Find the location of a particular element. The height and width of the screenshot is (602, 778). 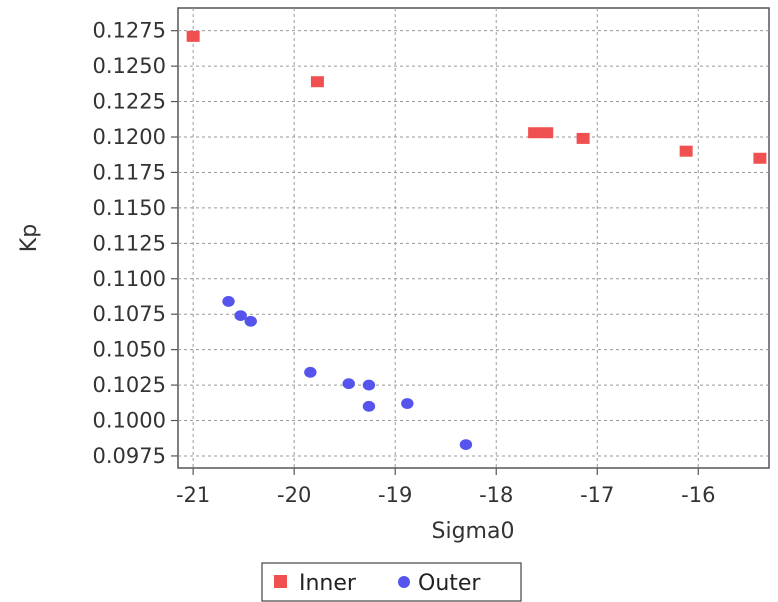

legend-label-outer: Outer is located at coordinates (449, 583).